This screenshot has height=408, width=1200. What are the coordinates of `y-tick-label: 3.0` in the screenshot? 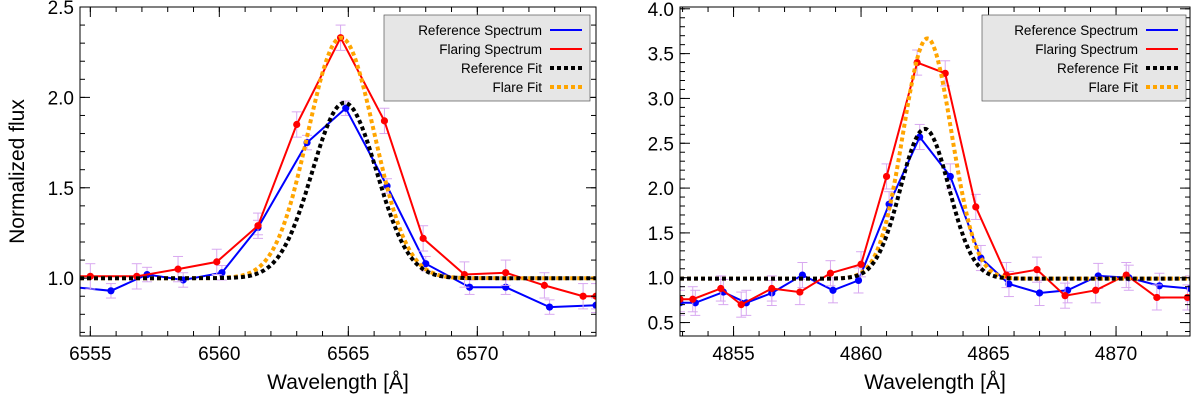 It's located at (661, 99).